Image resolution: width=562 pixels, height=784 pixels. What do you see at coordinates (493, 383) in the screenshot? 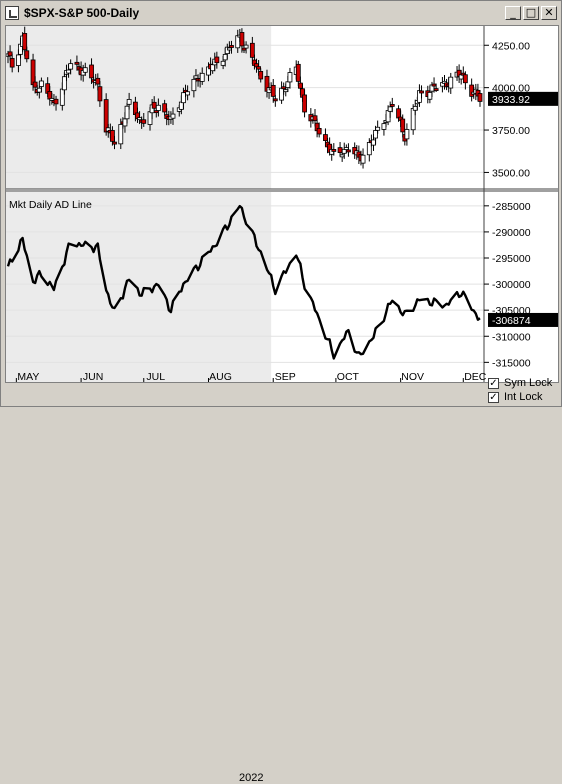
I see `sym-lock-checkbox: ✓` at bounding box center [493, 383].